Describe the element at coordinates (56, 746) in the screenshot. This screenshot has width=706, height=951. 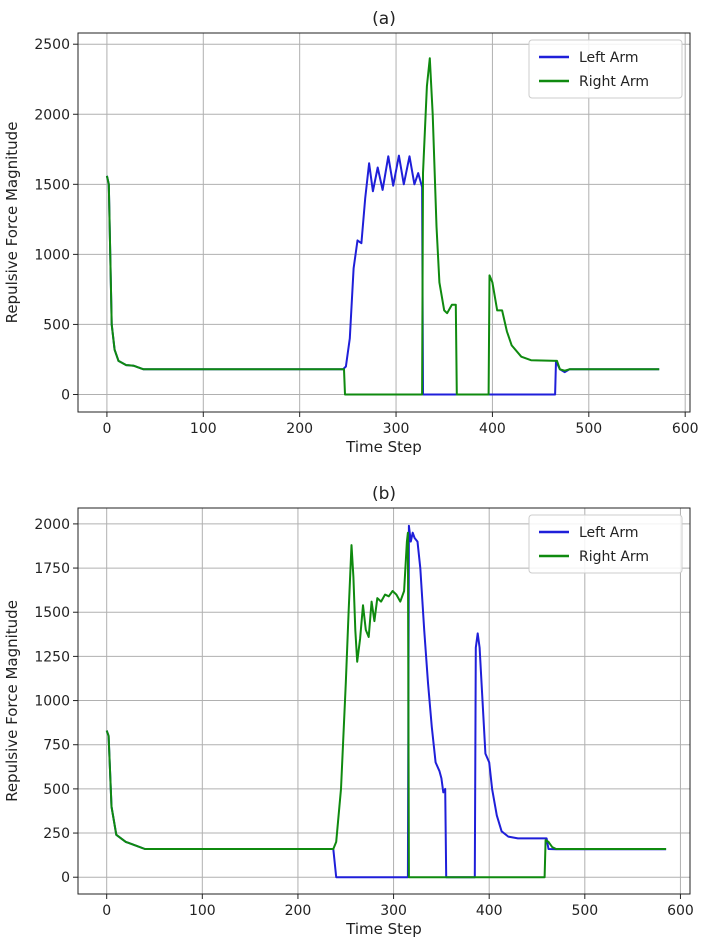
I see `y-tick-label: 750` at that location.